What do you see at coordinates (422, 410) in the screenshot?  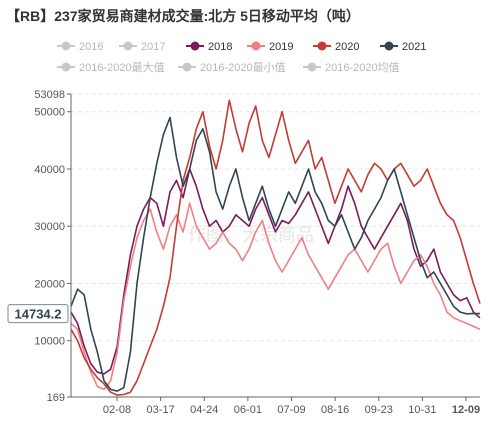 I see `x-tick-label: 10-31` at bounding box center [422, 410].